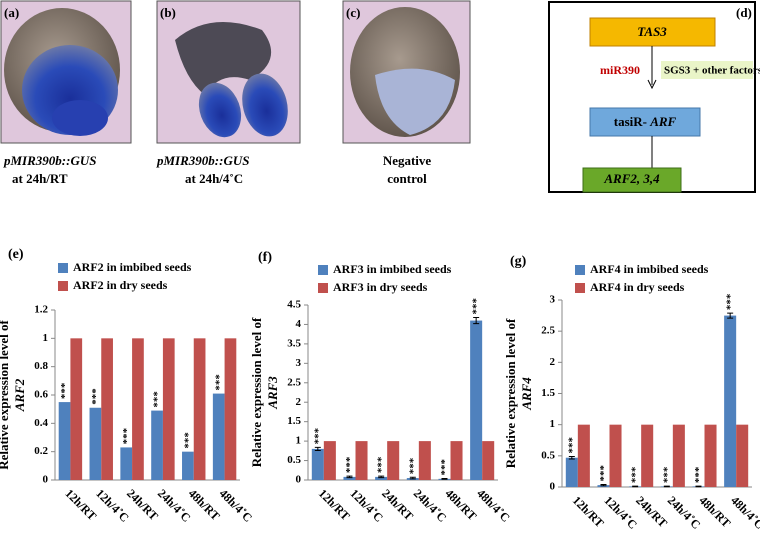  Describe the element at coordinates (548, 393) in the screenshot. I see `y-tick-label: 1.5` at that location.